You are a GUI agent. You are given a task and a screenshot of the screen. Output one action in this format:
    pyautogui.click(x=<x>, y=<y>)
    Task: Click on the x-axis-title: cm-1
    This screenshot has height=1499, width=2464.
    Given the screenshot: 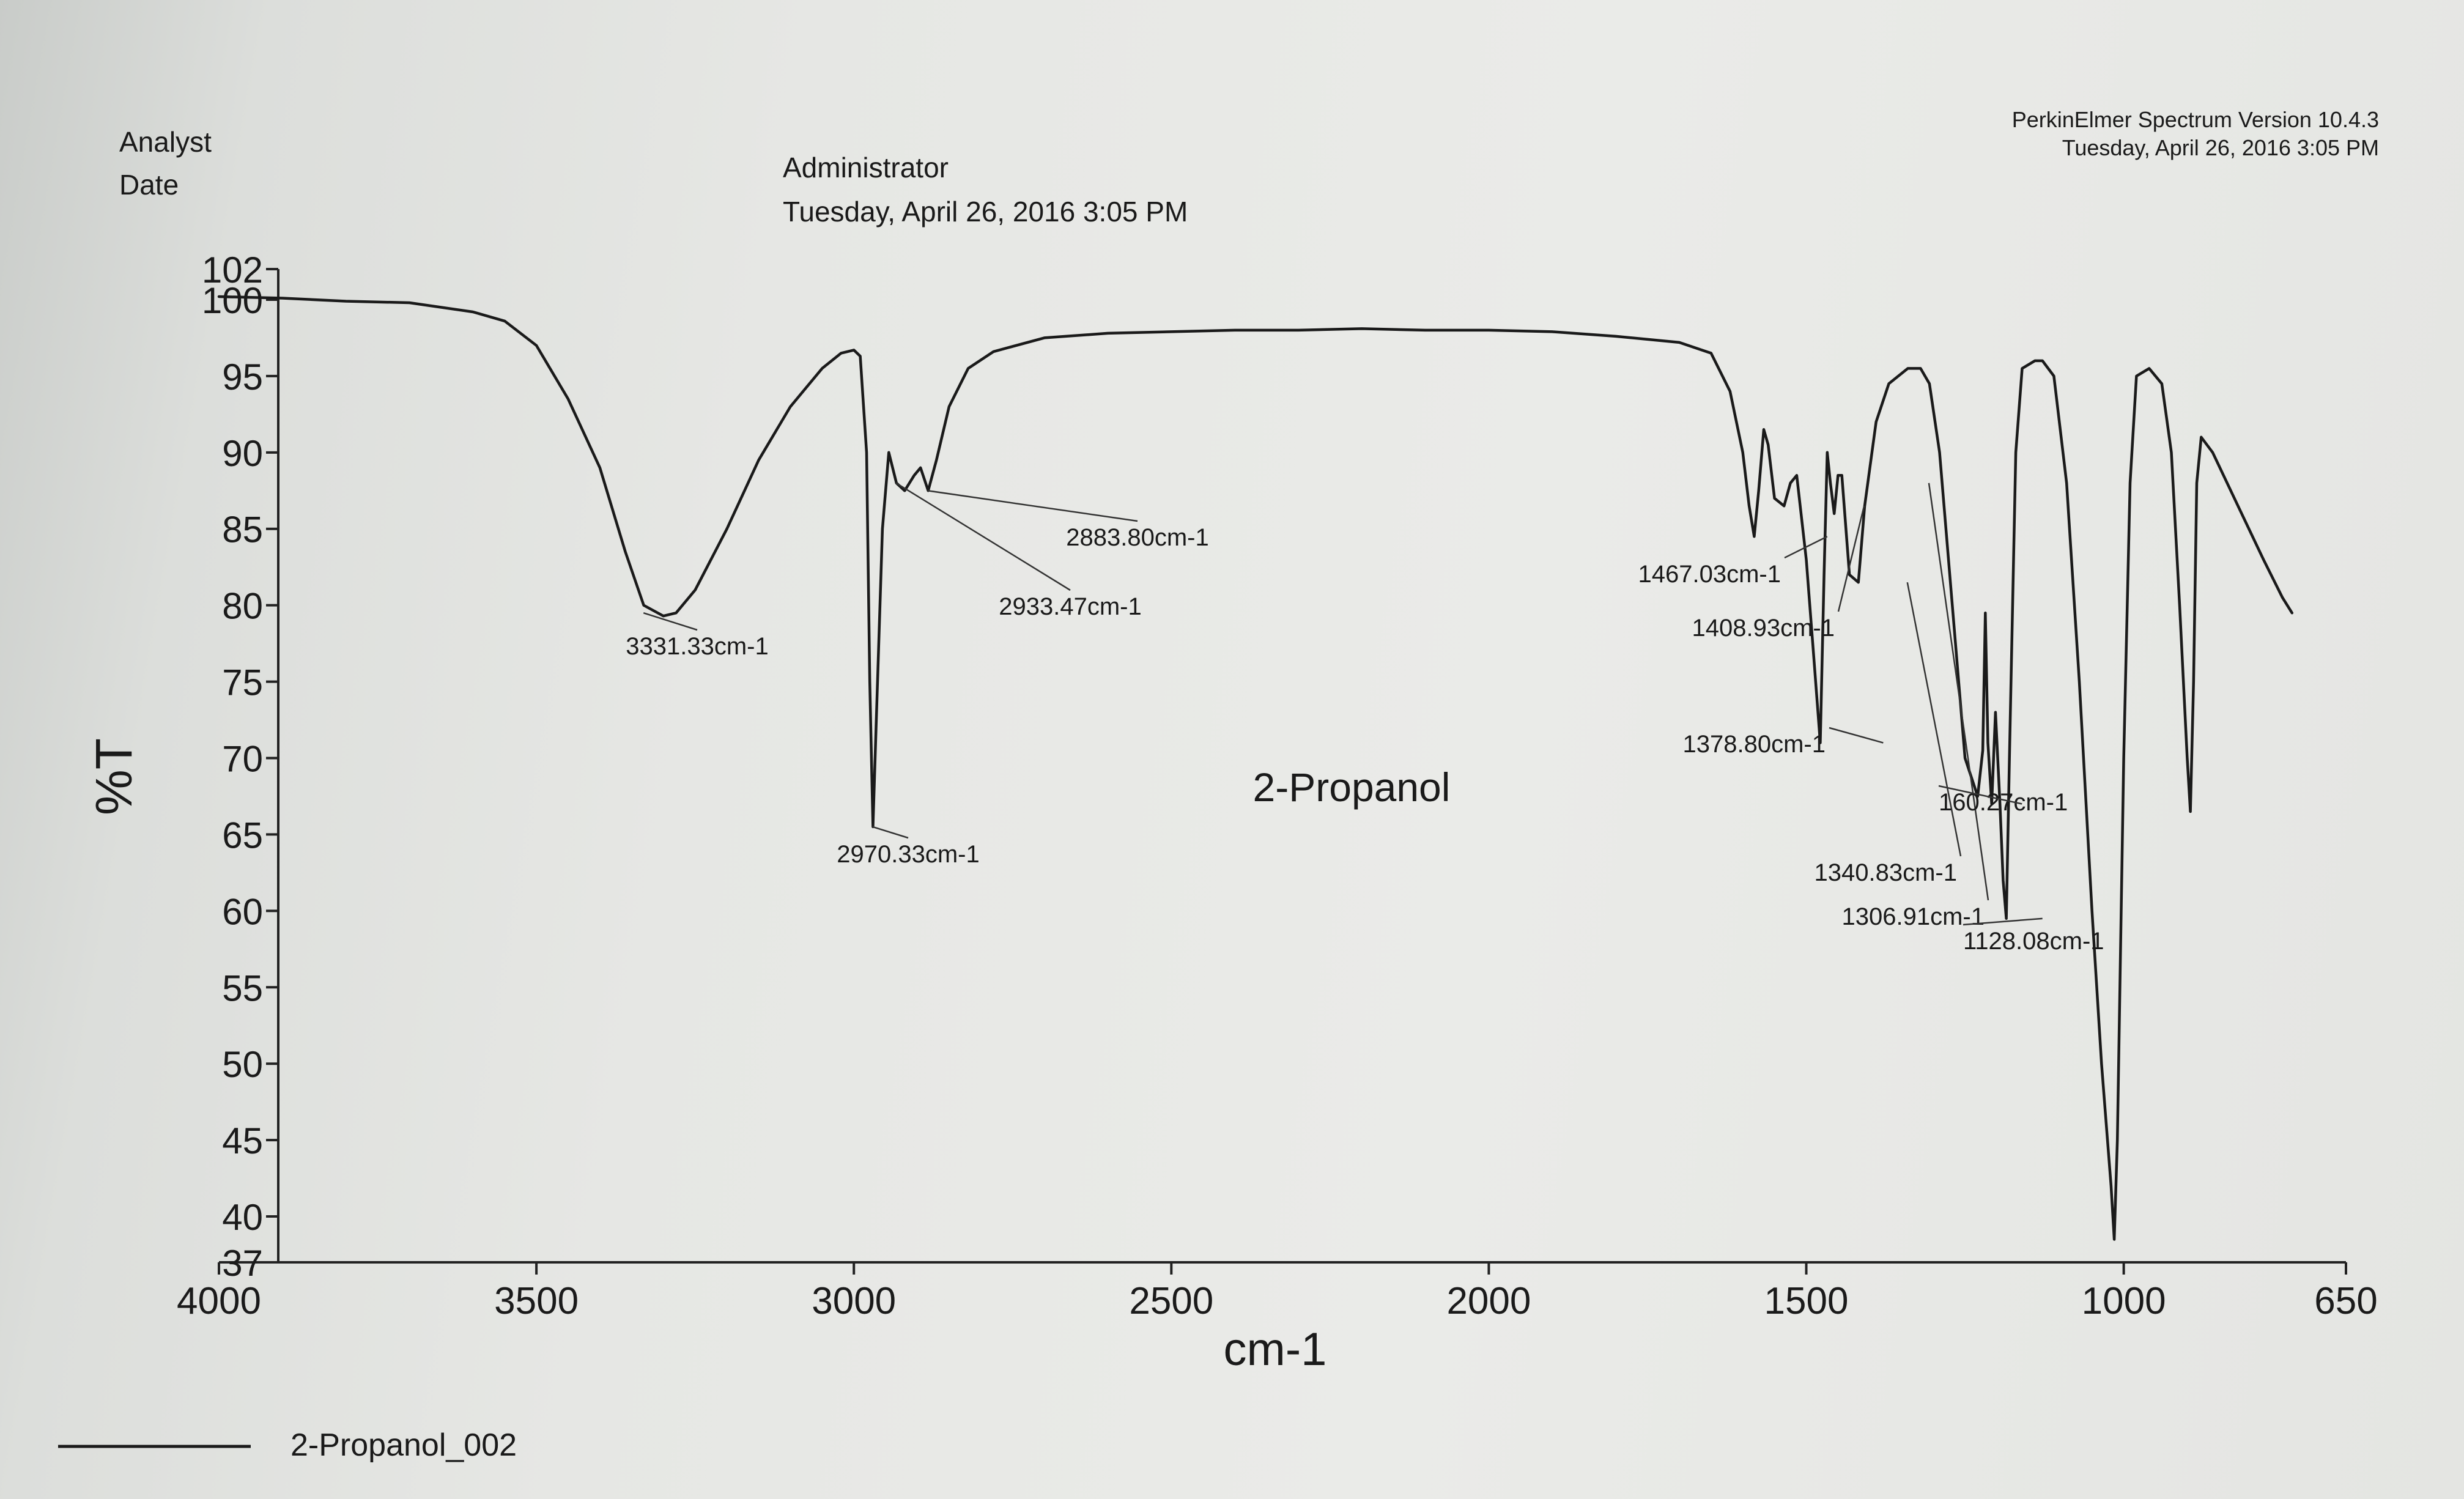 What is the action you would take?
    pyautogui.click(x=1275, y=1349)
    